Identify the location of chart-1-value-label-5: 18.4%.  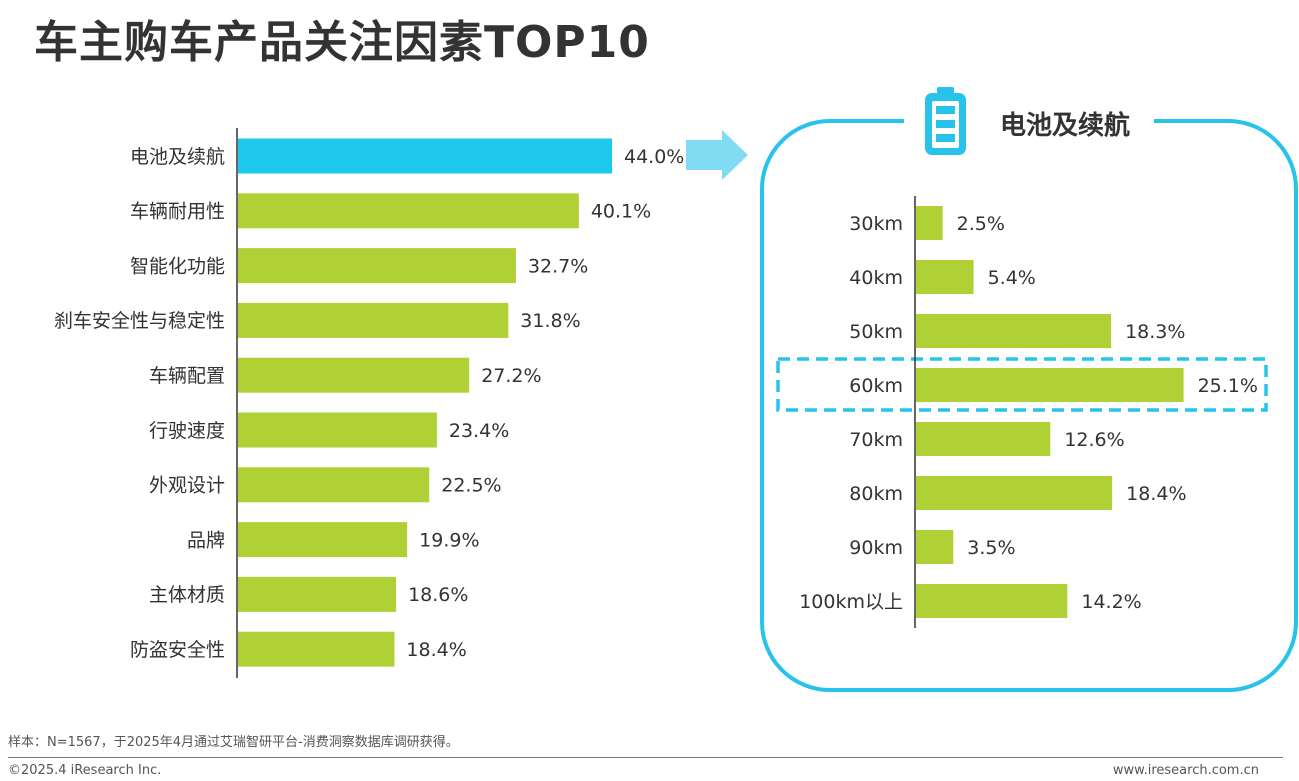
(1156, 494).